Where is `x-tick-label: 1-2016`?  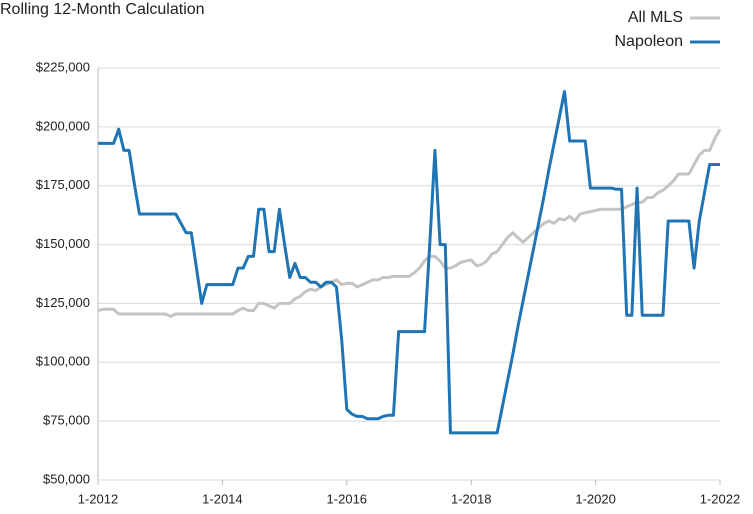
x-tick-label: 1-2016 is located at coordinates (347, 498).